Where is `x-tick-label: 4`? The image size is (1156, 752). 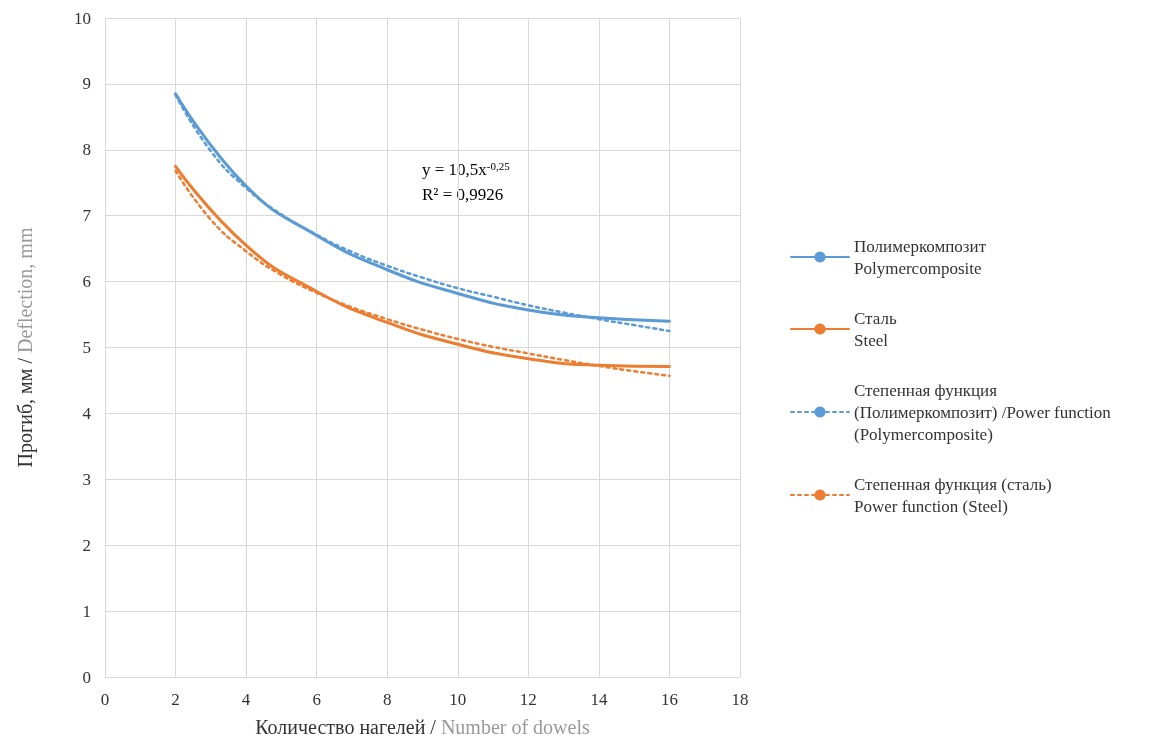
x-tick-label: 4 is located at coordinates (246, 699).